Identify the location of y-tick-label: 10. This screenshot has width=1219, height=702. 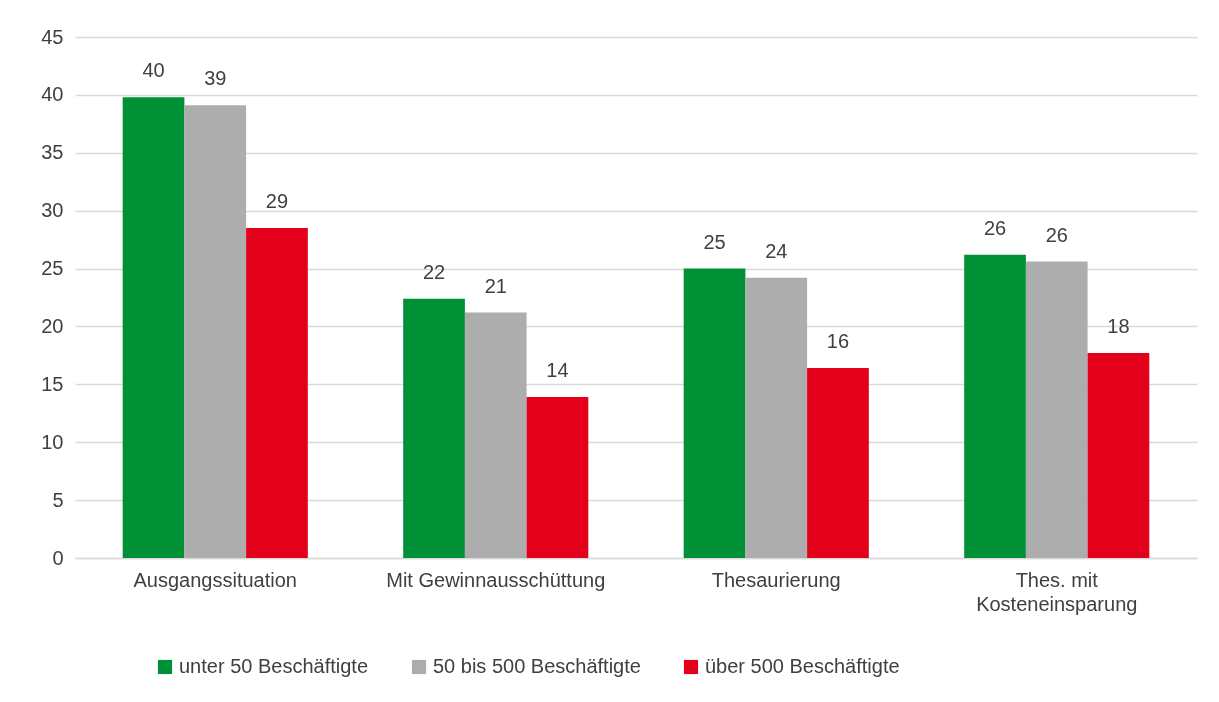
(52, 441).